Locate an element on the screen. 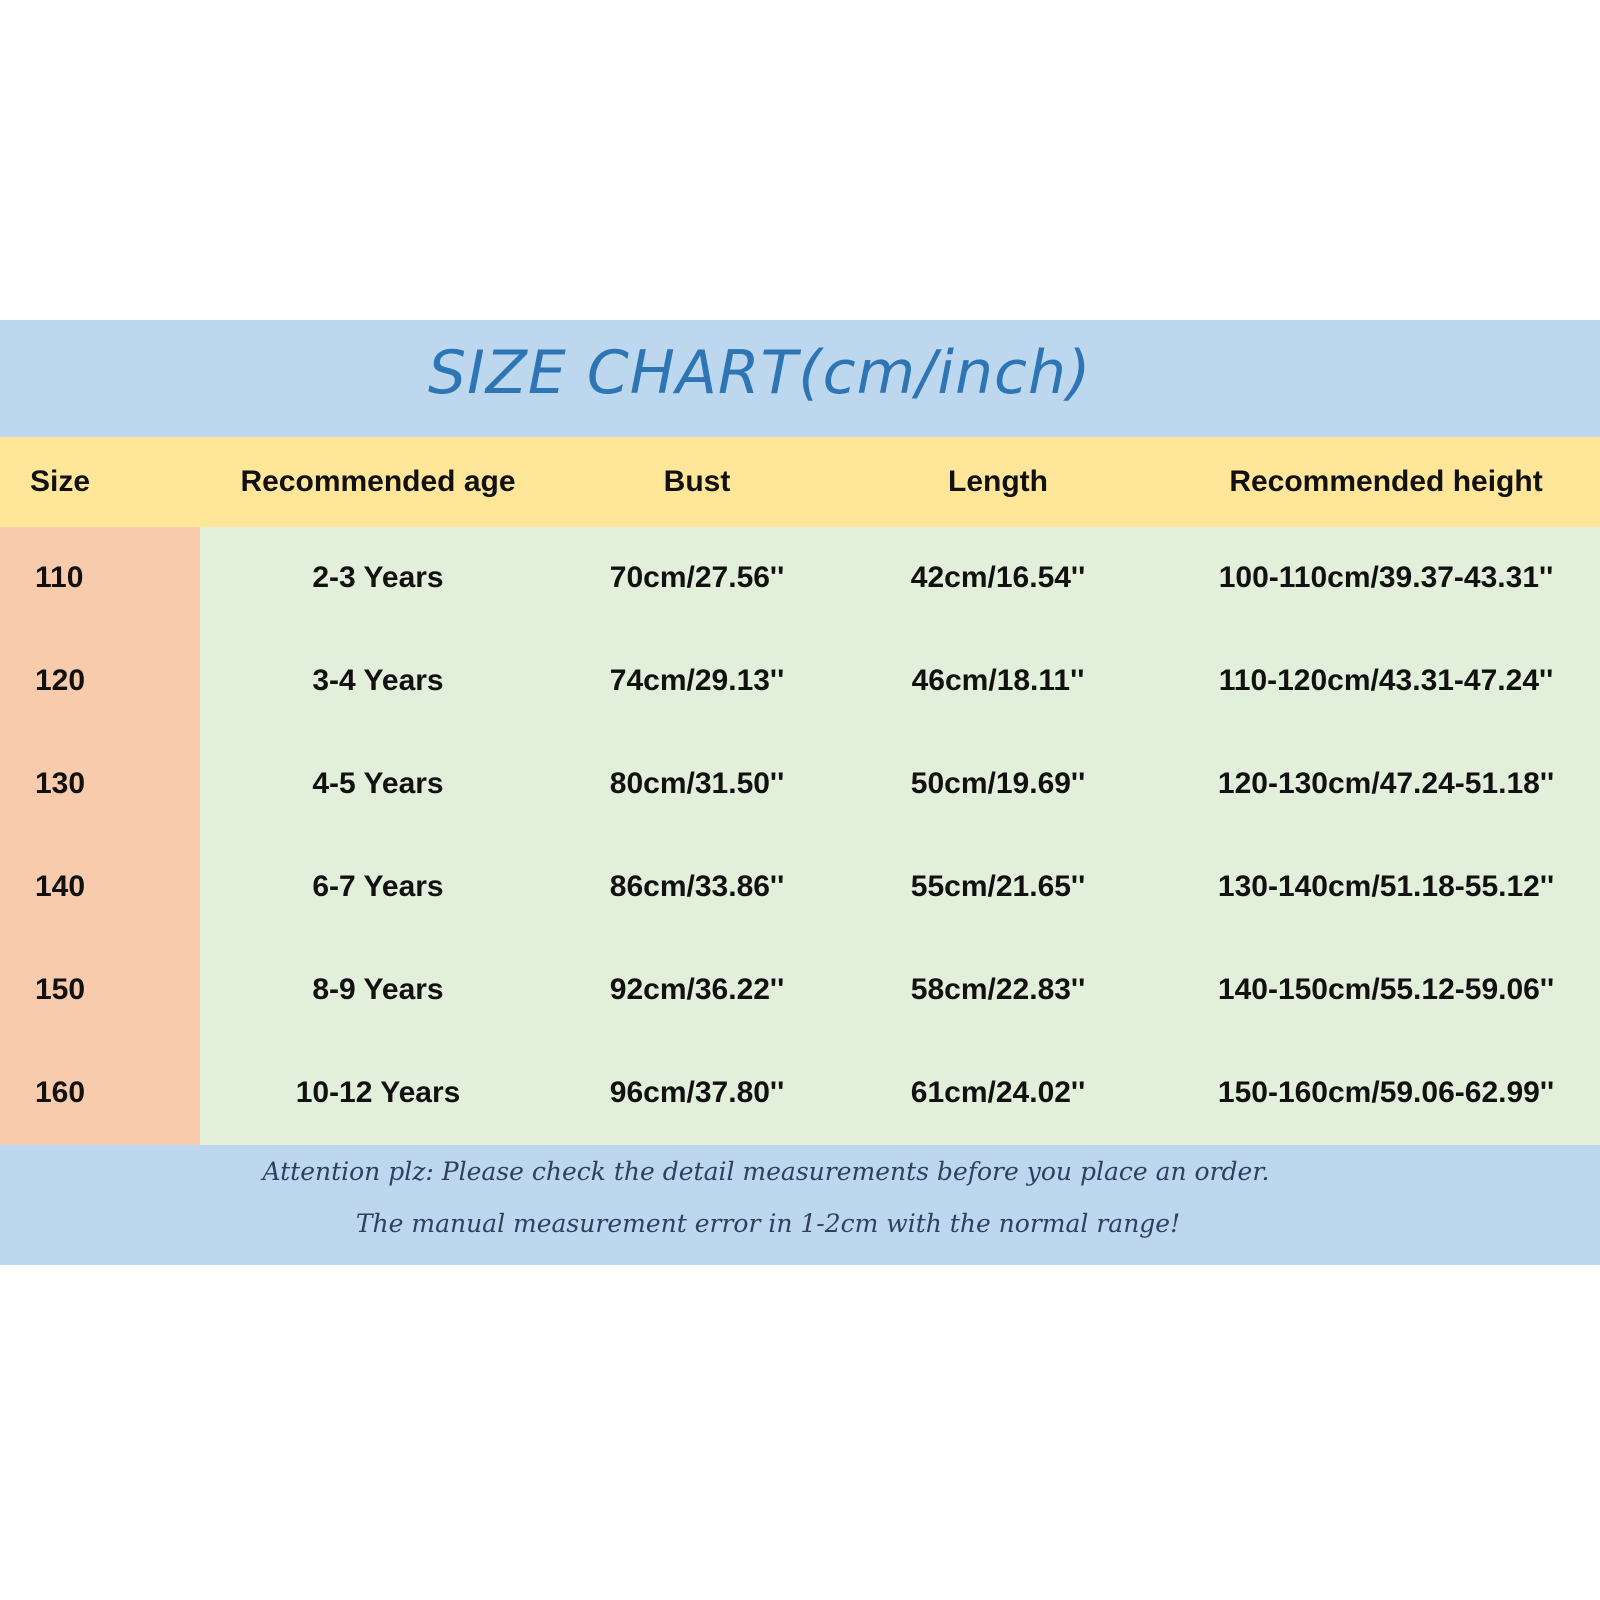  header-bust: Bust is located at coordinates (697, 481).